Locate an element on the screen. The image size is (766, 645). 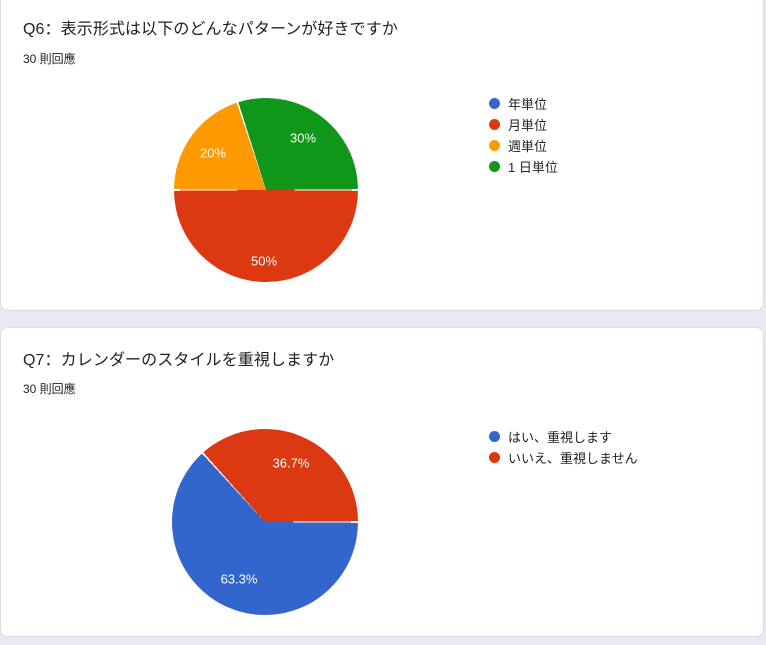
legend-item: いいえ、重視しません is located at coordinates (563, 457).